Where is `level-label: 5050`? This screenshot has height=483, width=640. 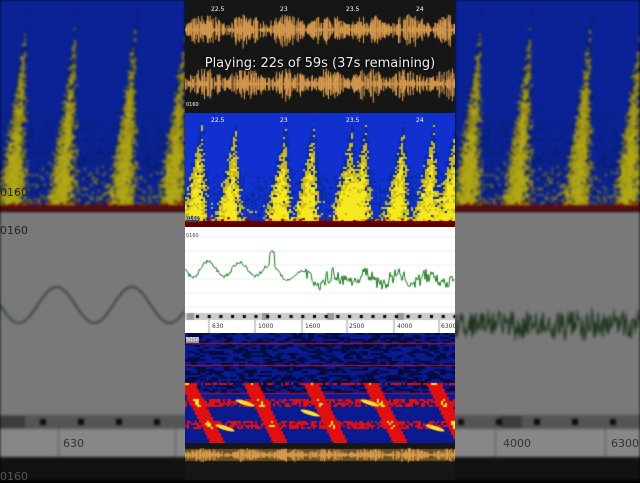
level-label: 5050 is located at coordinates (192, 340).